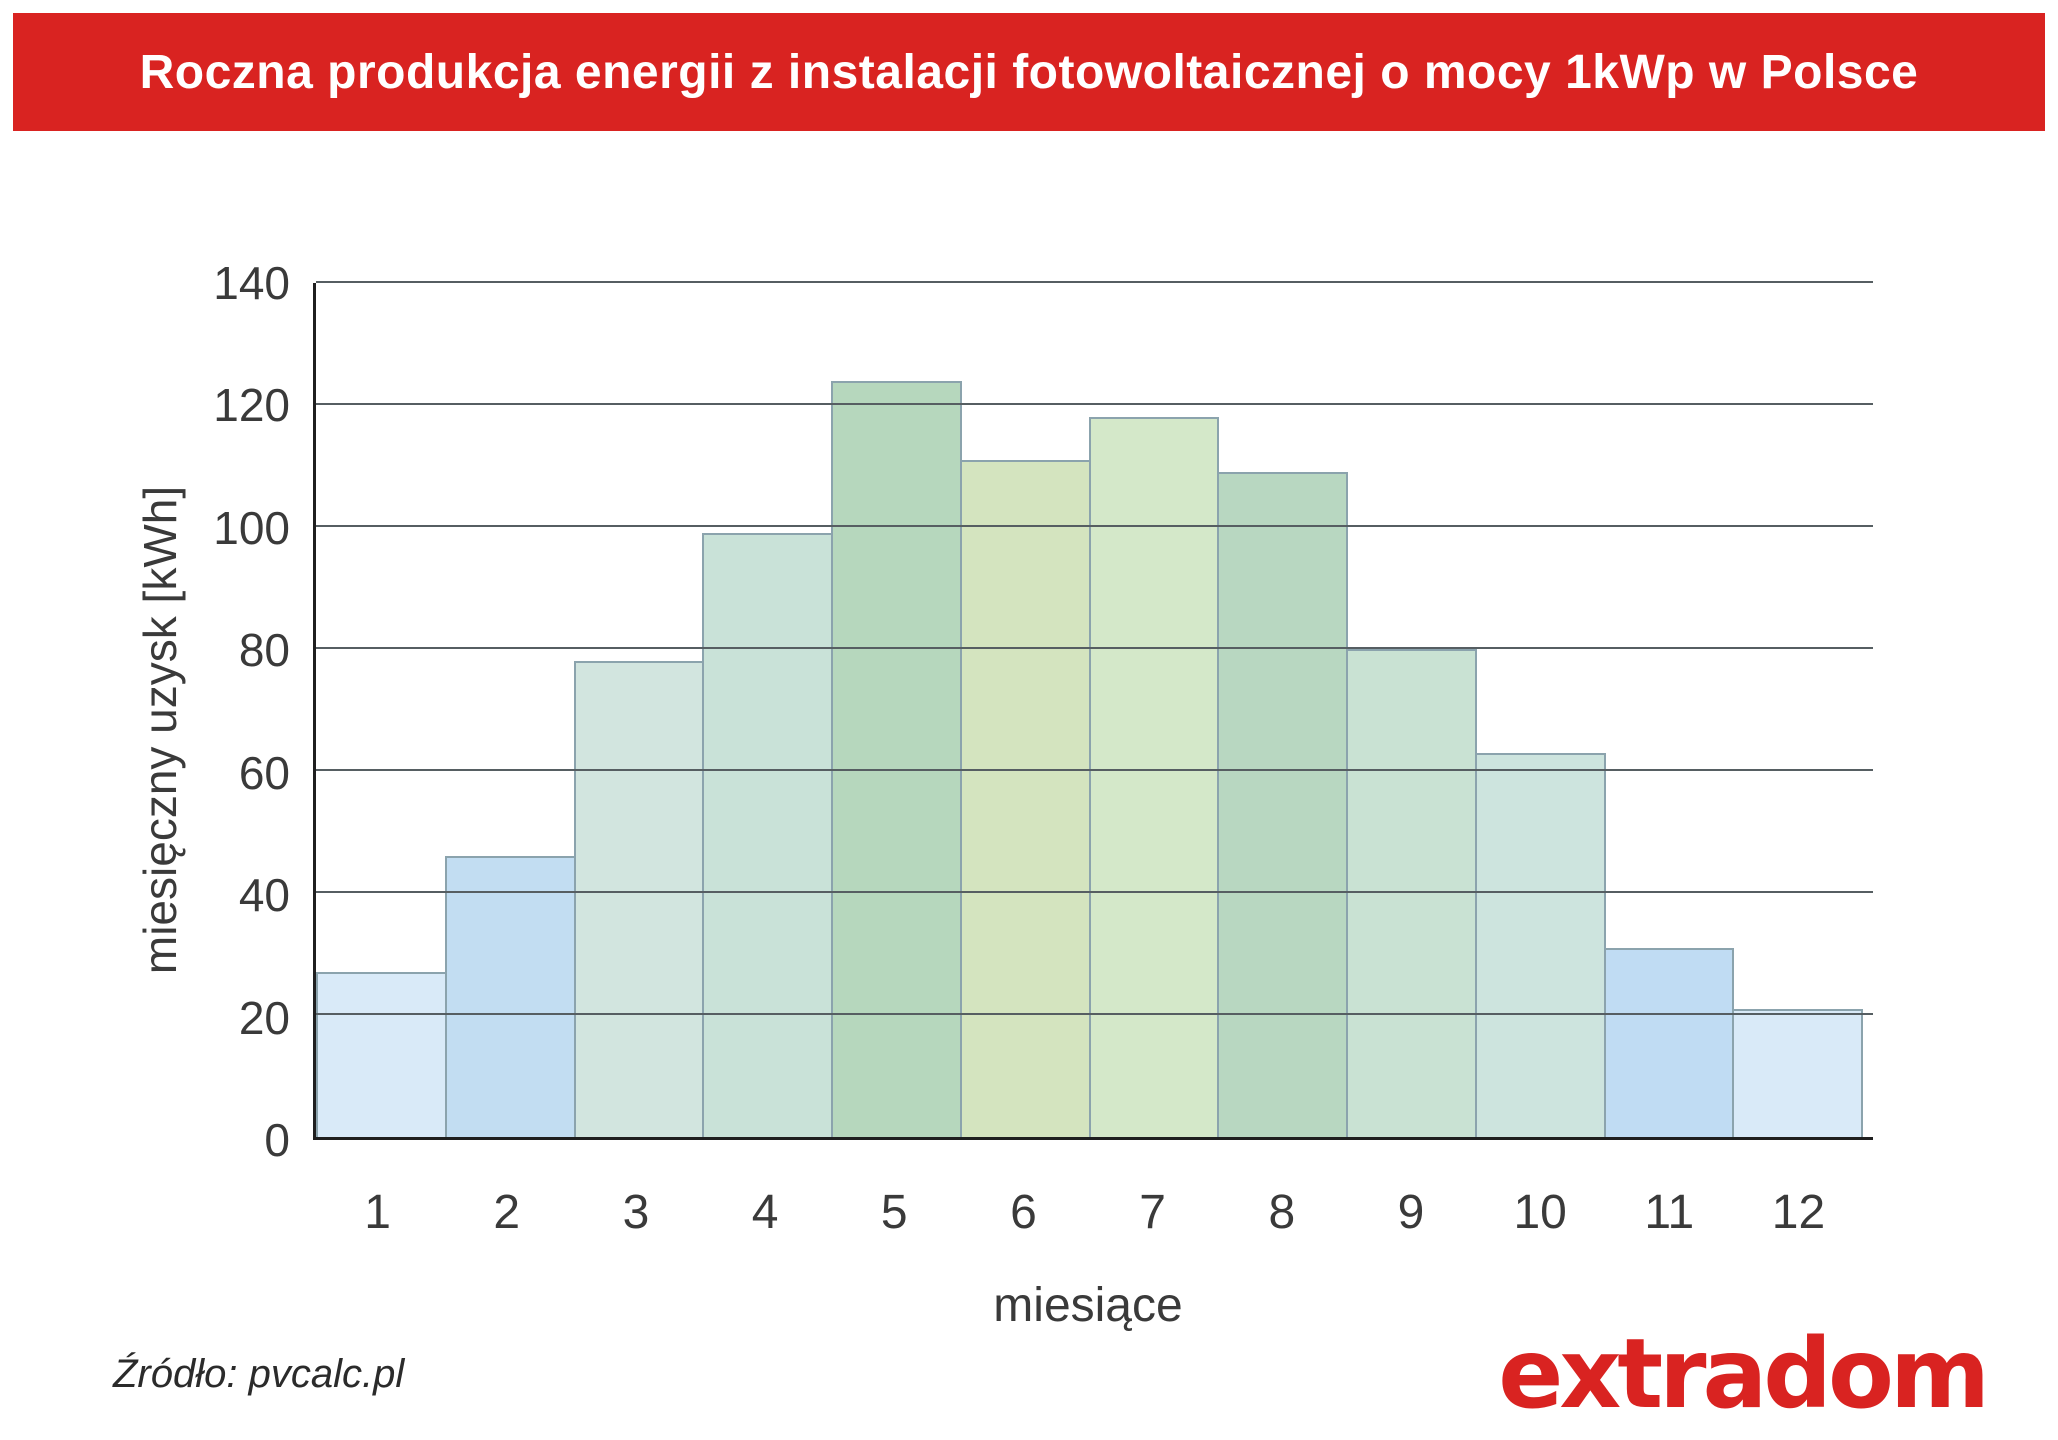 The width and height of the screenshot is (2058, 1440). Describe the element at coordinates (251, 527) in the screenshot. I see `y-tick-label-100: 100` at that location.